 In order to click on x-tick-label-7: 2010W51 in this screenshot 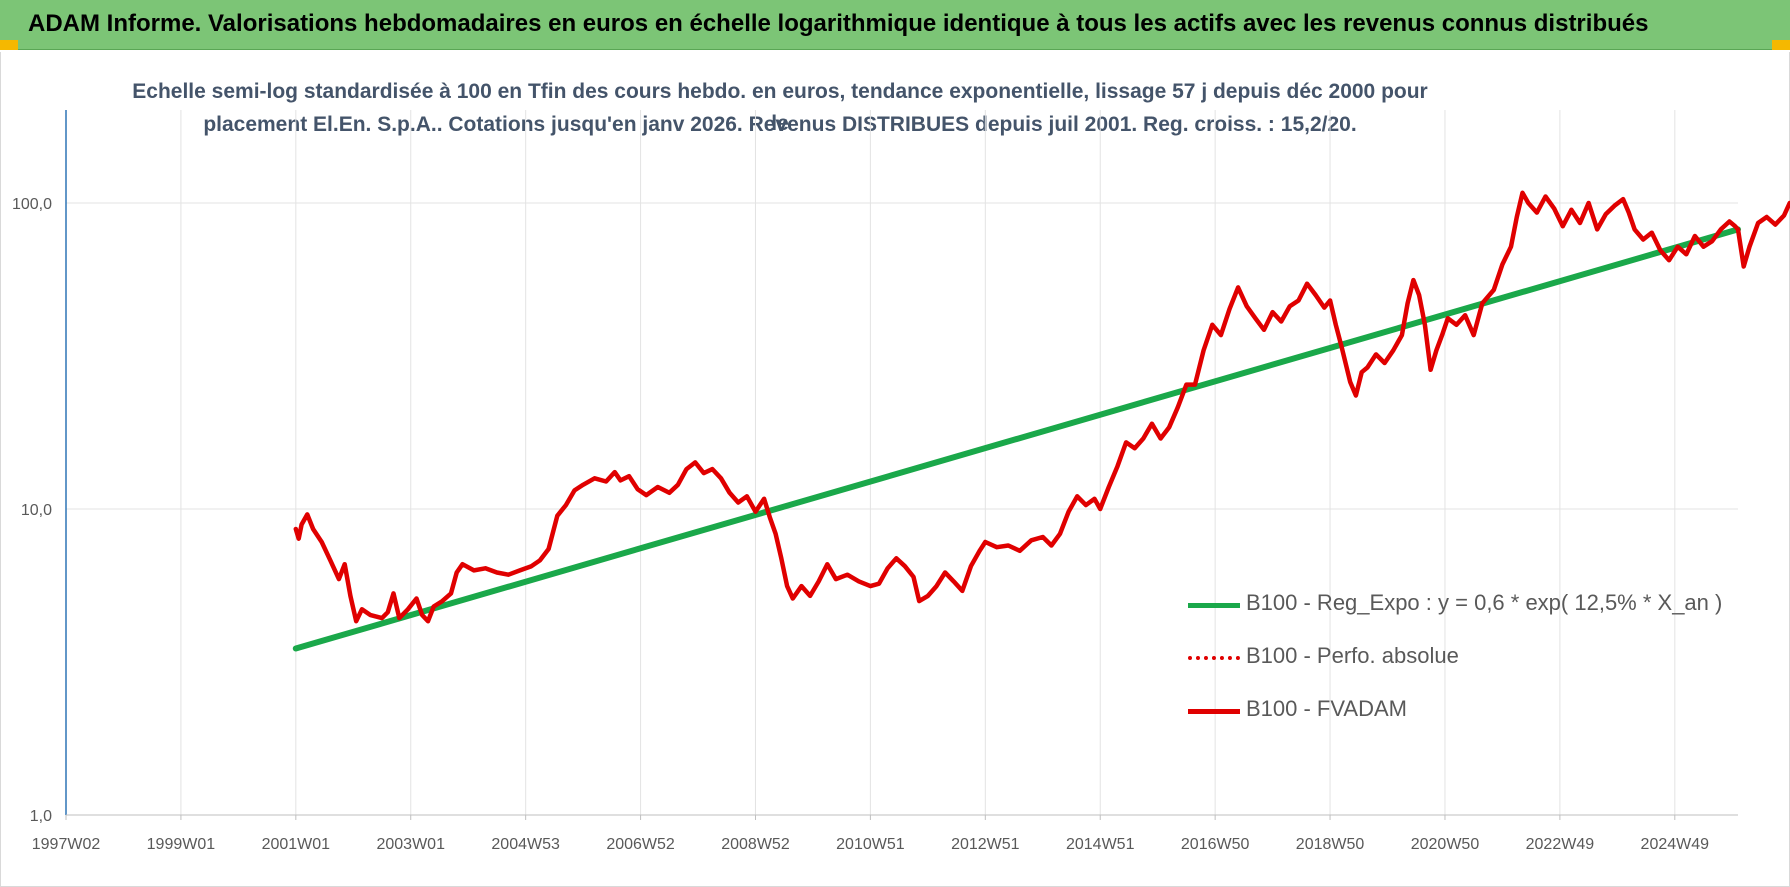, I will do `click(870, 844)`.